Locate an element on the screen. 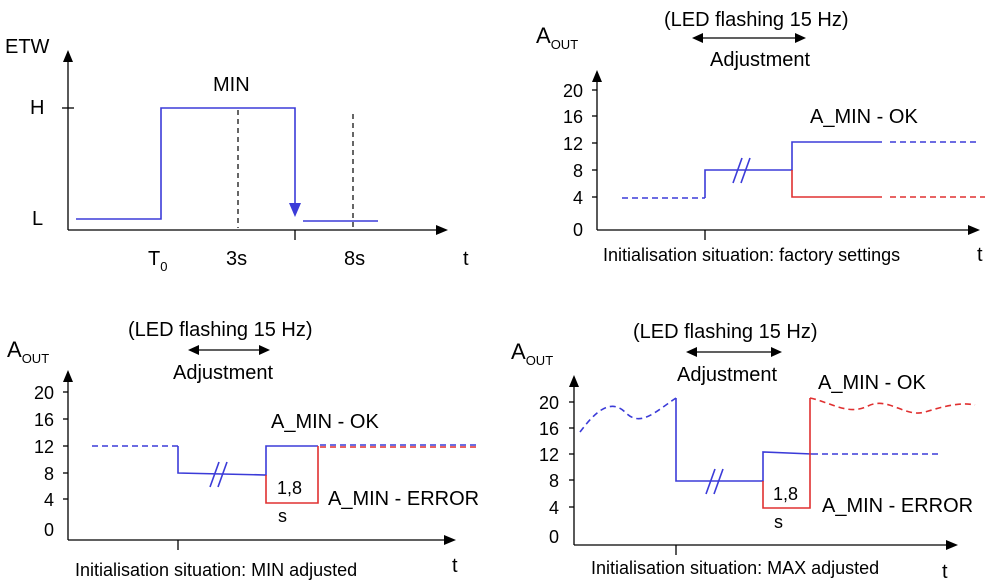 Image resolution: width=1001 pixels, height=581 pixels. p4-y-axis-label: AOUT is located at coordinates (532, 353).